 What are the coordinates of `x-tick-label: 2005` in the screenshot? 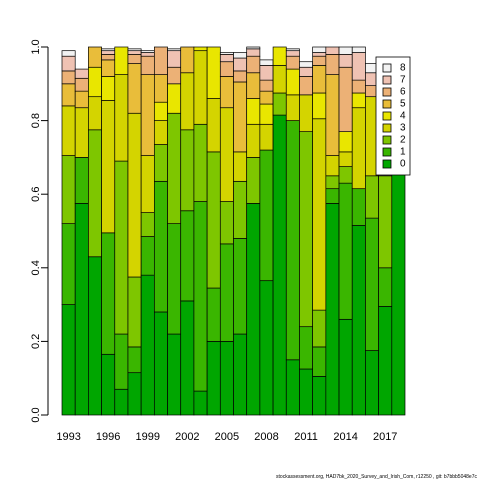 It's located at (227, 437).